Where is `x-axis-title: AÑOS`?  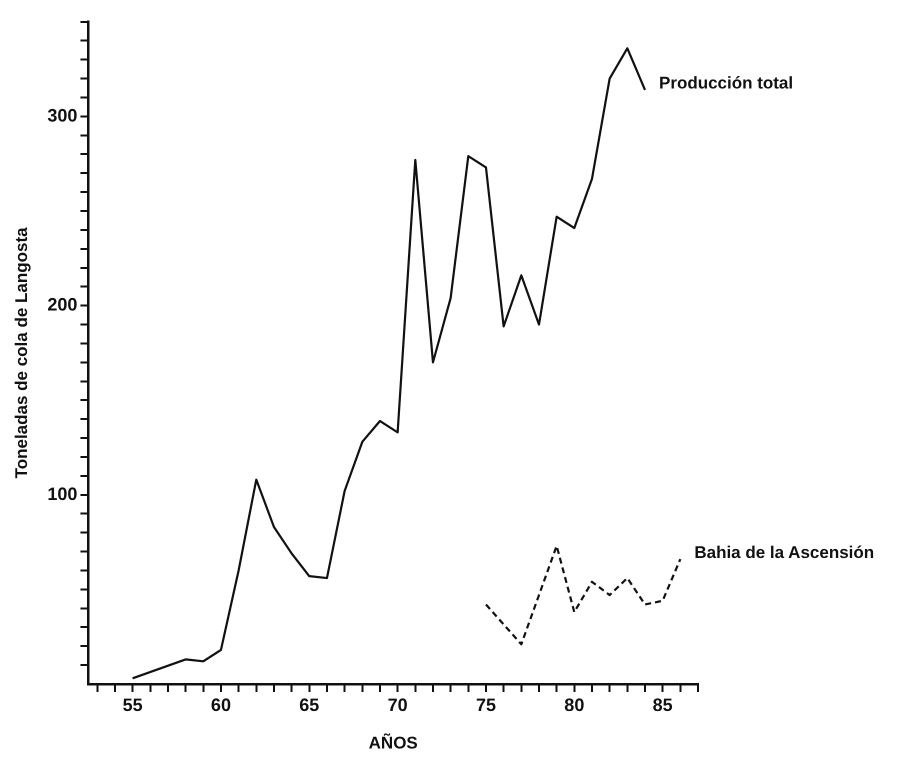
x-axis-title: AÑOS is located at coordinates (393, 742).